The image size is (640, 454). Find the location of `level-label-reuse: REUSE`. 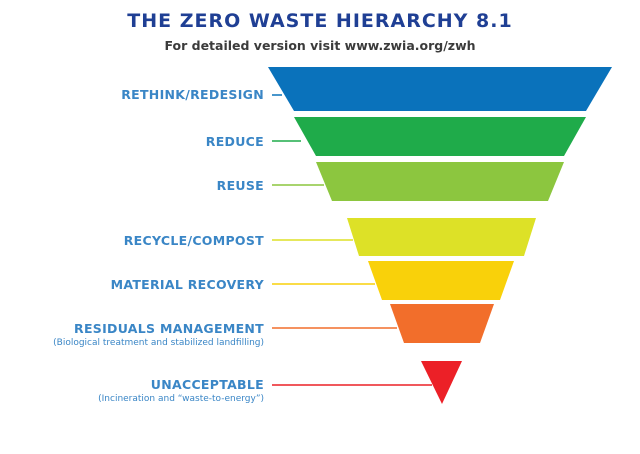

level-label-reuse: REUSE is located at coordinates (240, 185).